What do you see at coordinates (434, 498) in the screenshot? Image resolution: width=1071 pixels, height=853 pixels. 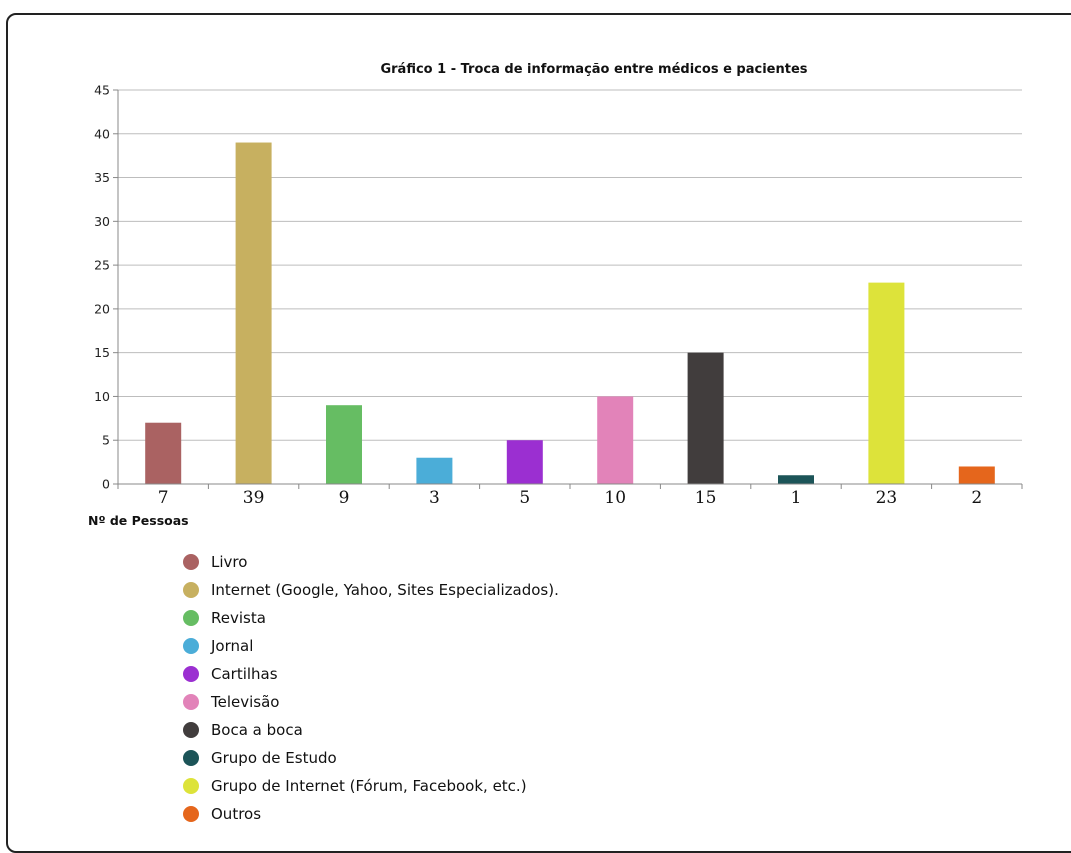 I see `x-tick-label: 3` at bounding box center [434, 498].